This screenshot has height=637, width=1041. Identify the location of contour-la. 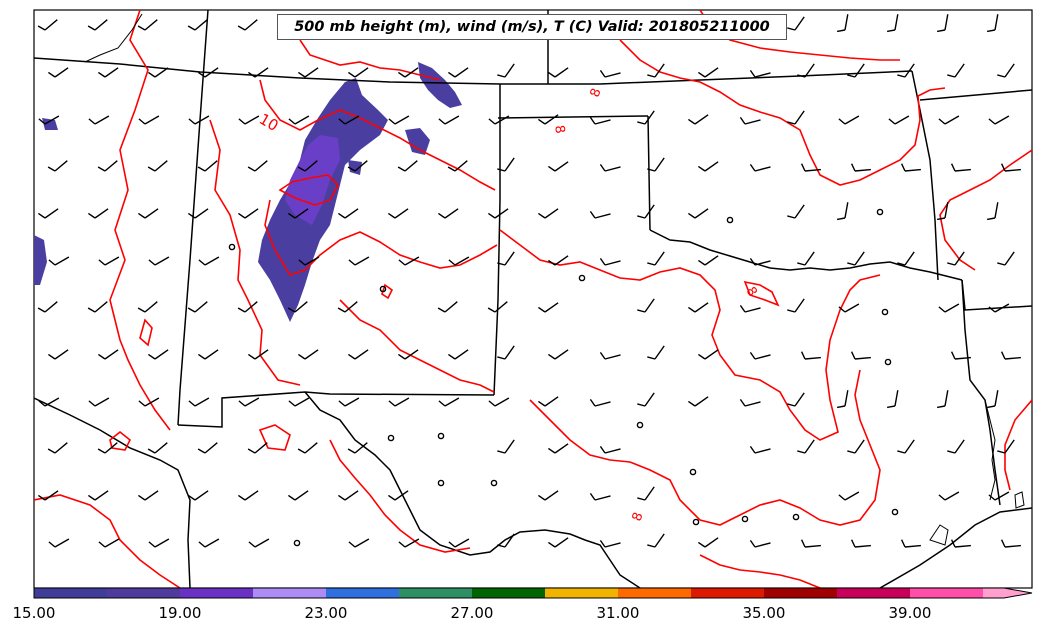
(1018, 445).